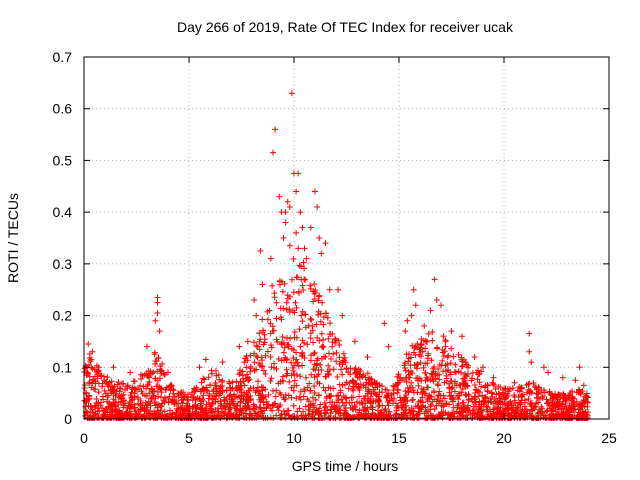 The height and width of the screenshot is (480, 640). What do you see at coordinates (63, 316) in the screenshot?
I see `y-tick-label: 0.2` at bounding box center [63, 316].